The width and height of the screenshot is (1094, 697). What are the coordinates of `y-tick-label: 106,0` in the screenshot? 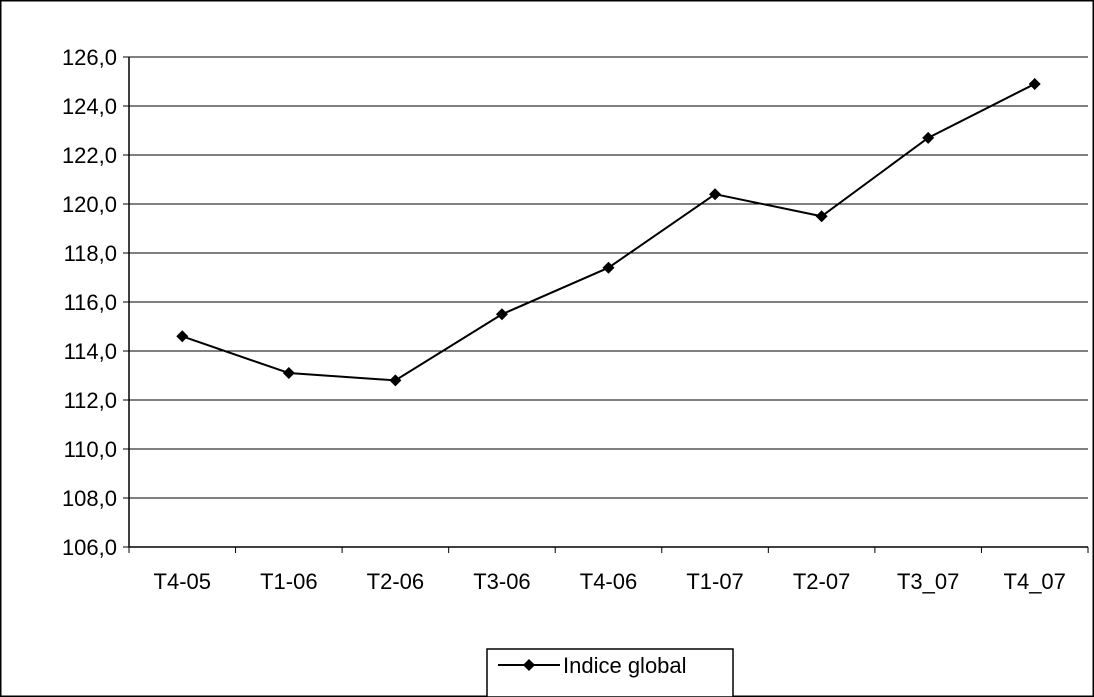 It's located at (89, 547).